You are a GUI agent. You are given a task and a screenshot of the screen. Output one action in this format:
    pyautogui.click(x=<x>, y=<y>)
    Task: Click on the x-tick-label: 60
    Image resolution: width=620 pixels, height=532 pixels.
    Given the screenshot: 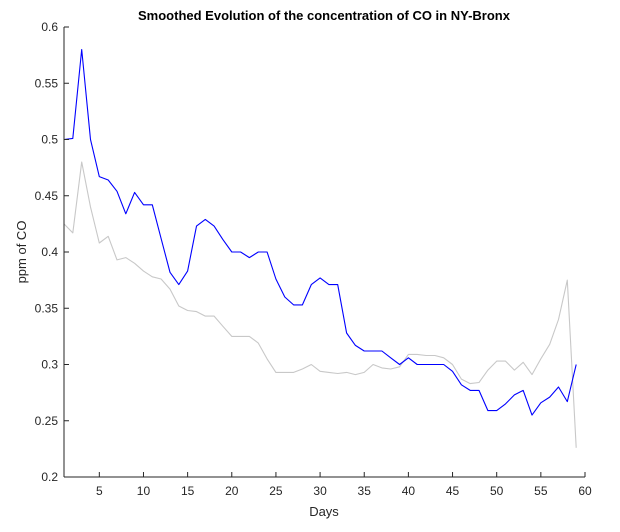 What is the action you would take?
    pyautogui.click(x=585, y=491)
    